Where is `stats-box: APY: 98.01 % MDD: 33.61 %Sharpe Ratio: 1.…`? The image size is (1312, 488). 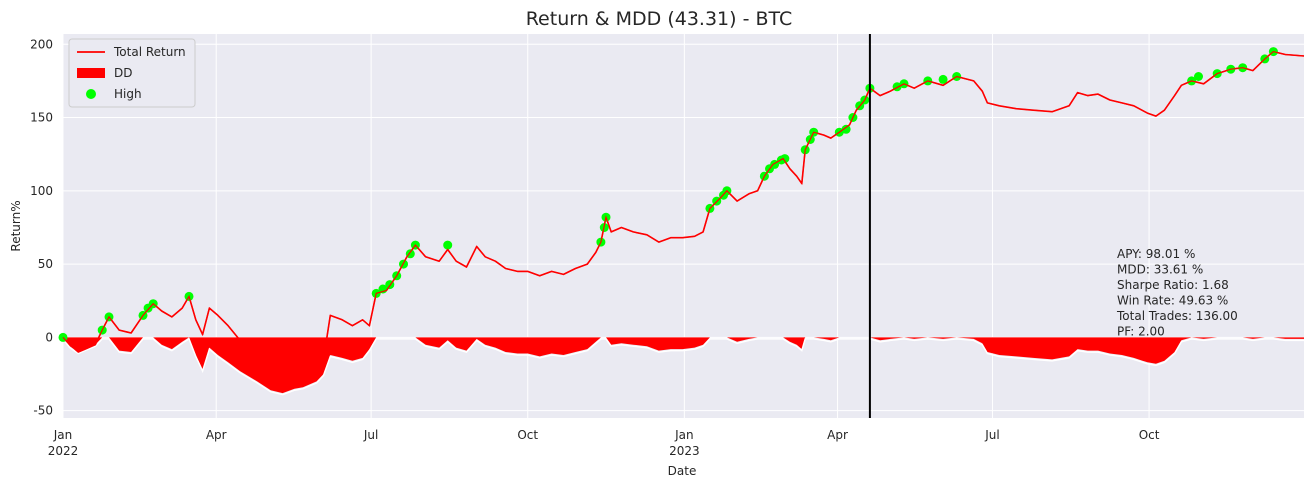
stats-box: APY: 98.01 % MDD: 33.61 %Sharpe Ratio: 1.… is located at coordinates (1177, 293).